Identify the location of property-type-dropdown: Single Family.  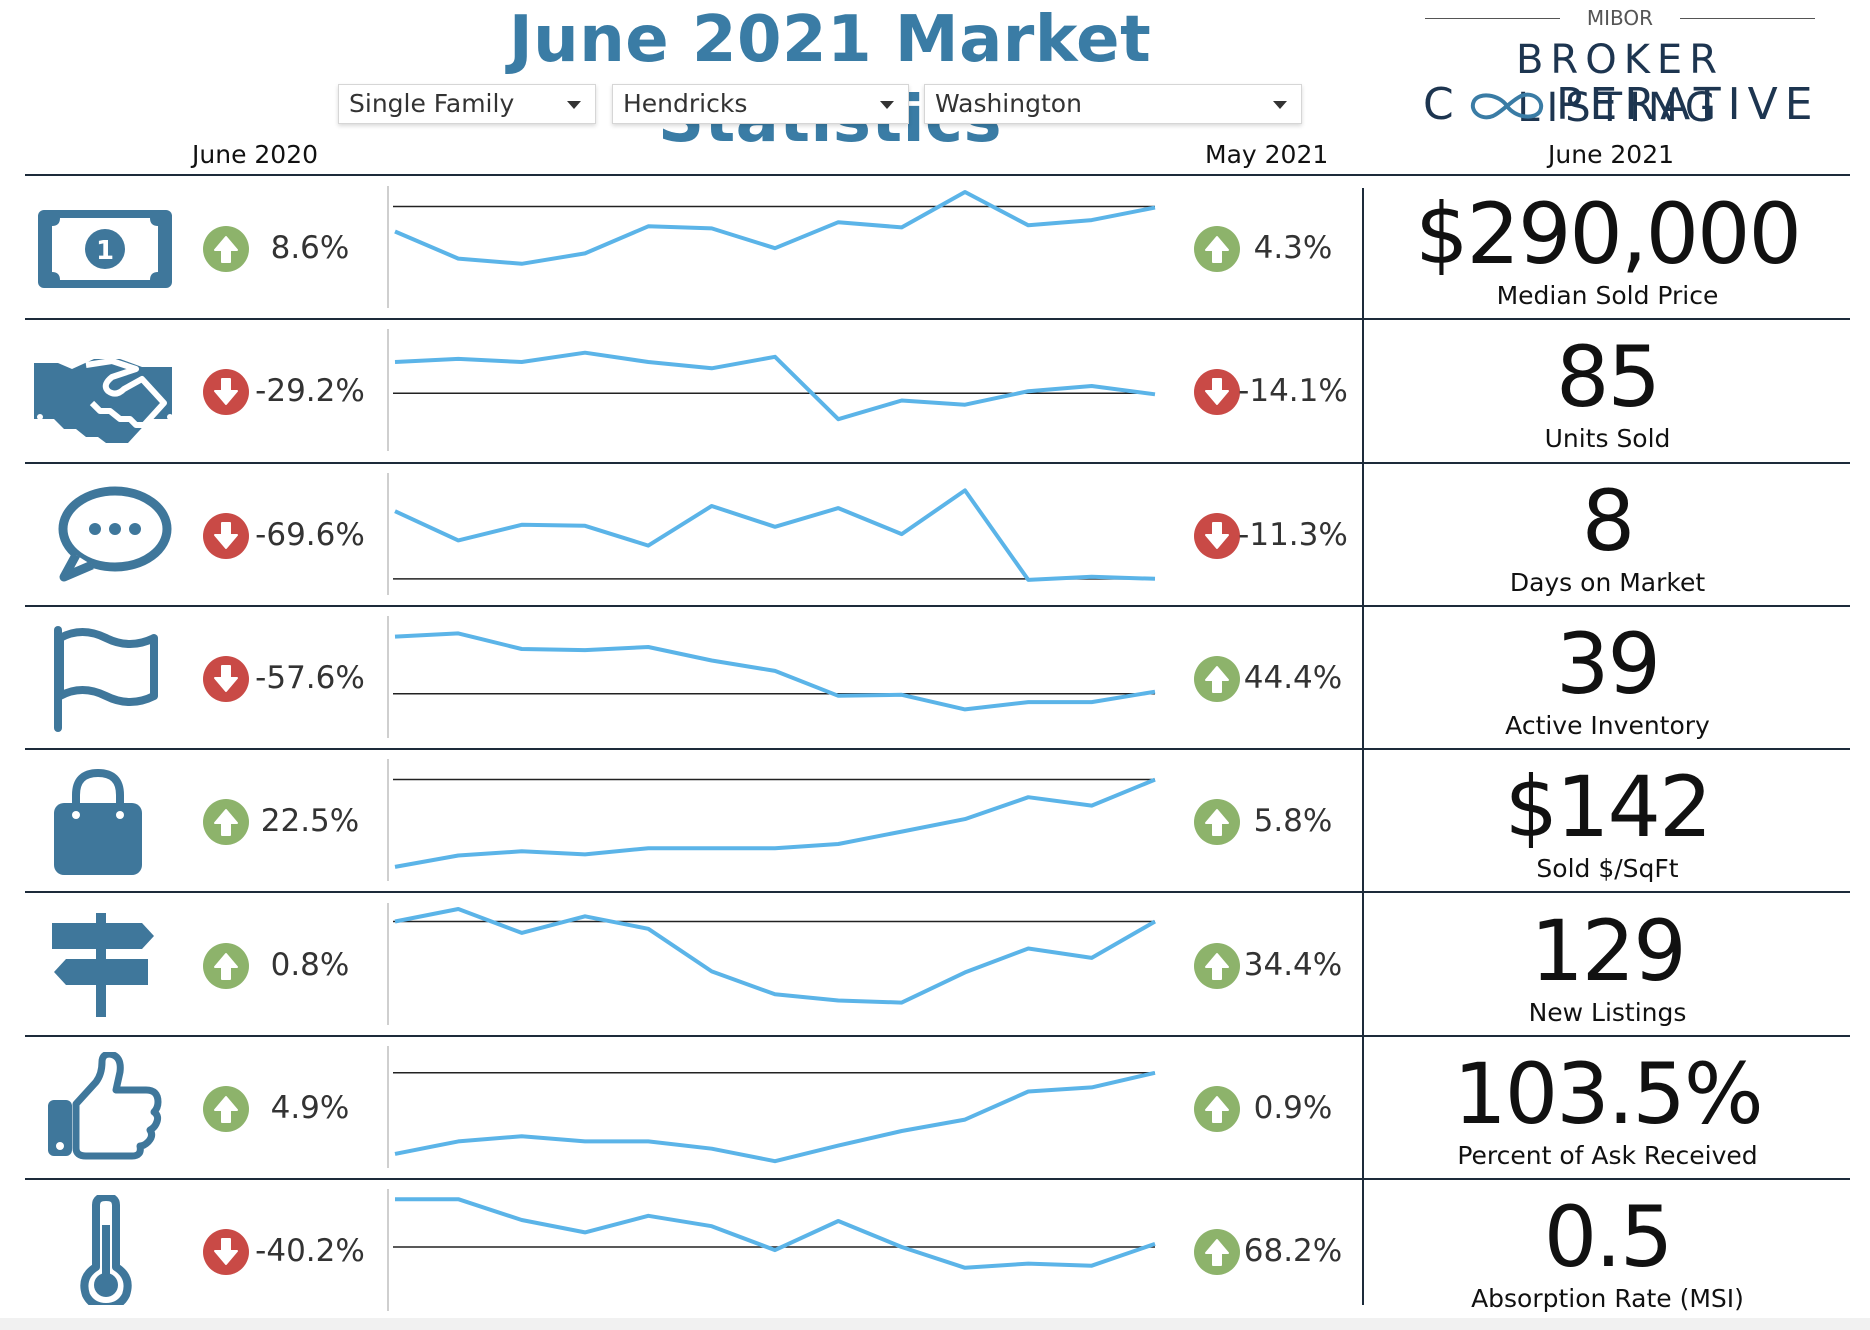
(467, 104).